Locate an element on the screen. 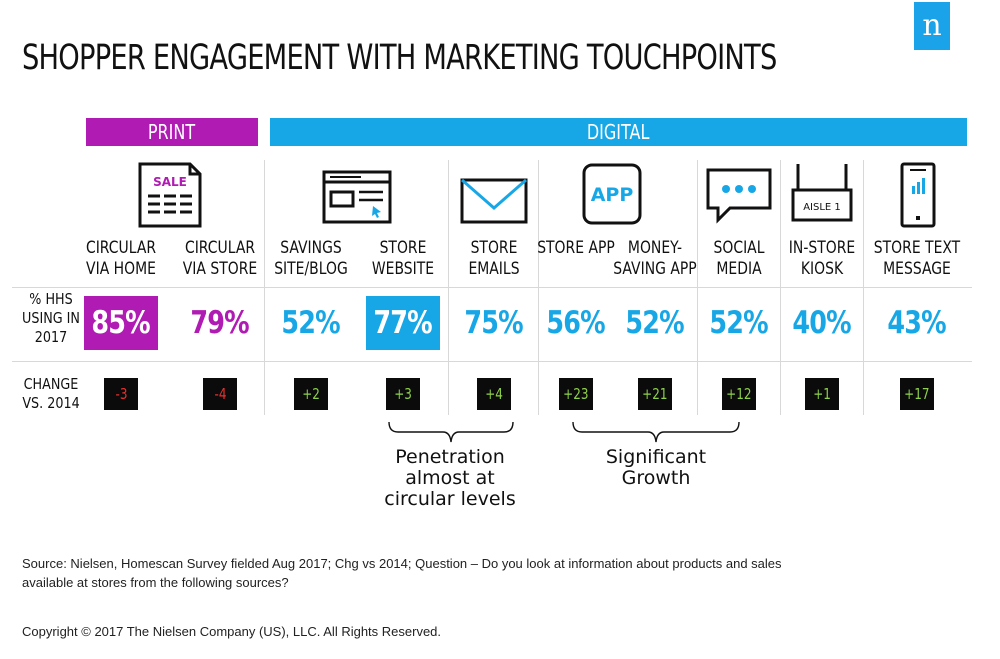  change-value: +17 is located at coordinates (917, 394).